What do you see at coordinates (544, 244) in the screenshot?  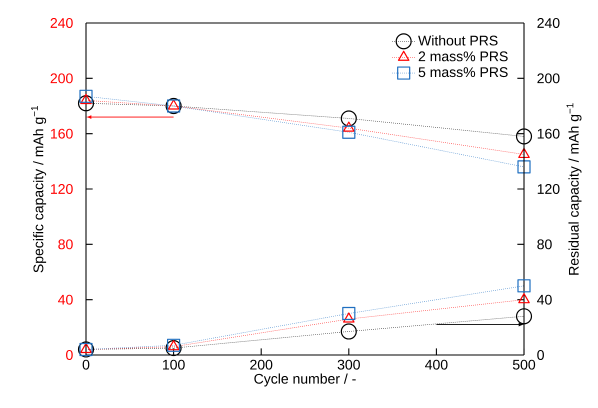 I see `y2-tick-label: 80` at bounding box center [544, 244].